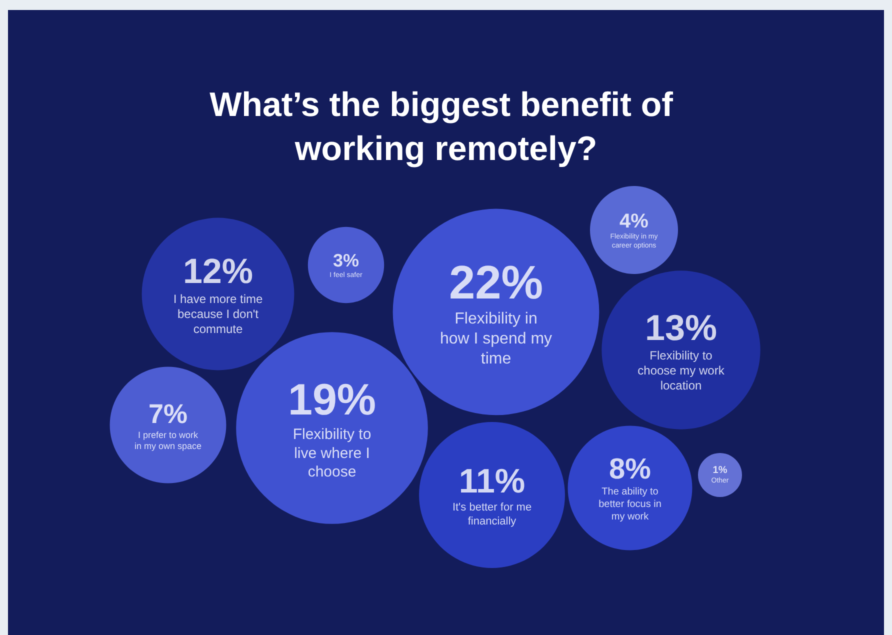 This screenshot has width=892, height=635. What do you see at coordinates (630, 469) in the screenshot?
I see `data-label: 8%` at bounding box center [630, 469].